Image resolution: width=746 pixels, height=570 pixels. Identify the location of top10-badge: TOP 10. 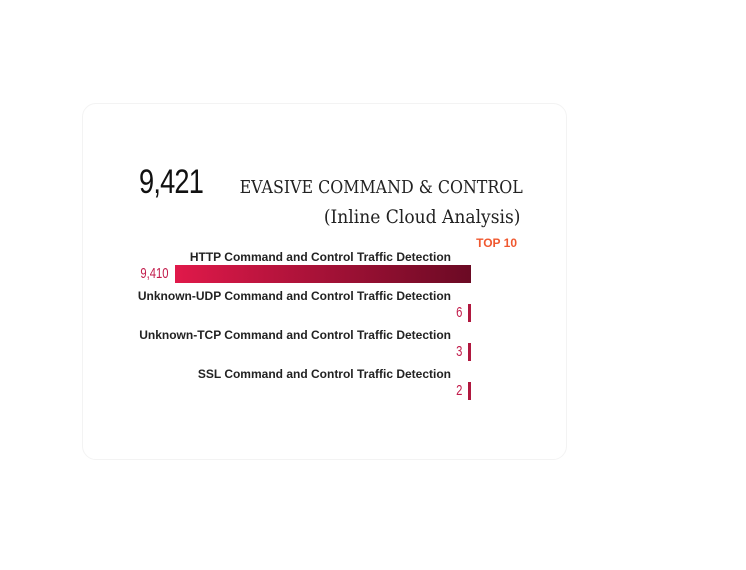
(496, 243).